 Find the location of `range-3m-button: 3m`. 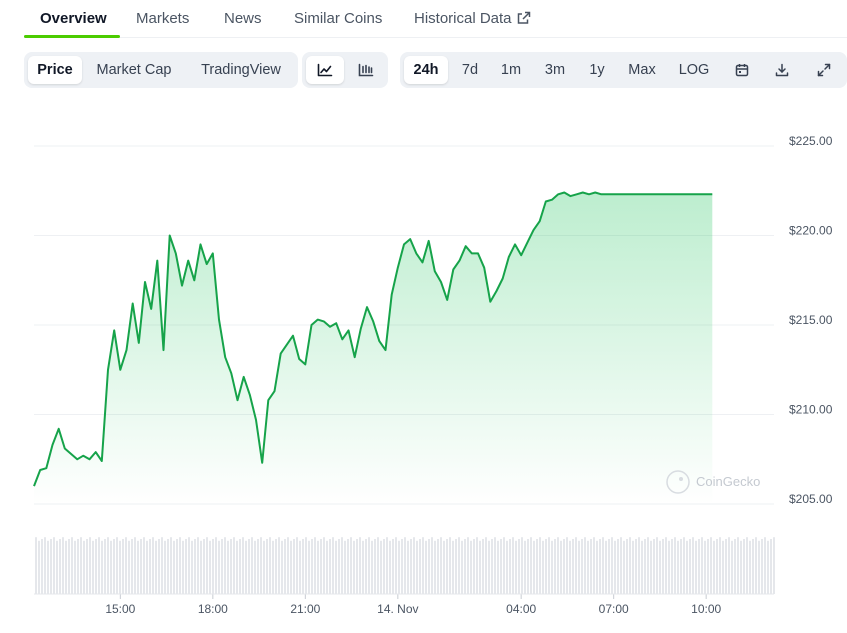

range-3m-button: 3m is located at coordinates (555, 70).